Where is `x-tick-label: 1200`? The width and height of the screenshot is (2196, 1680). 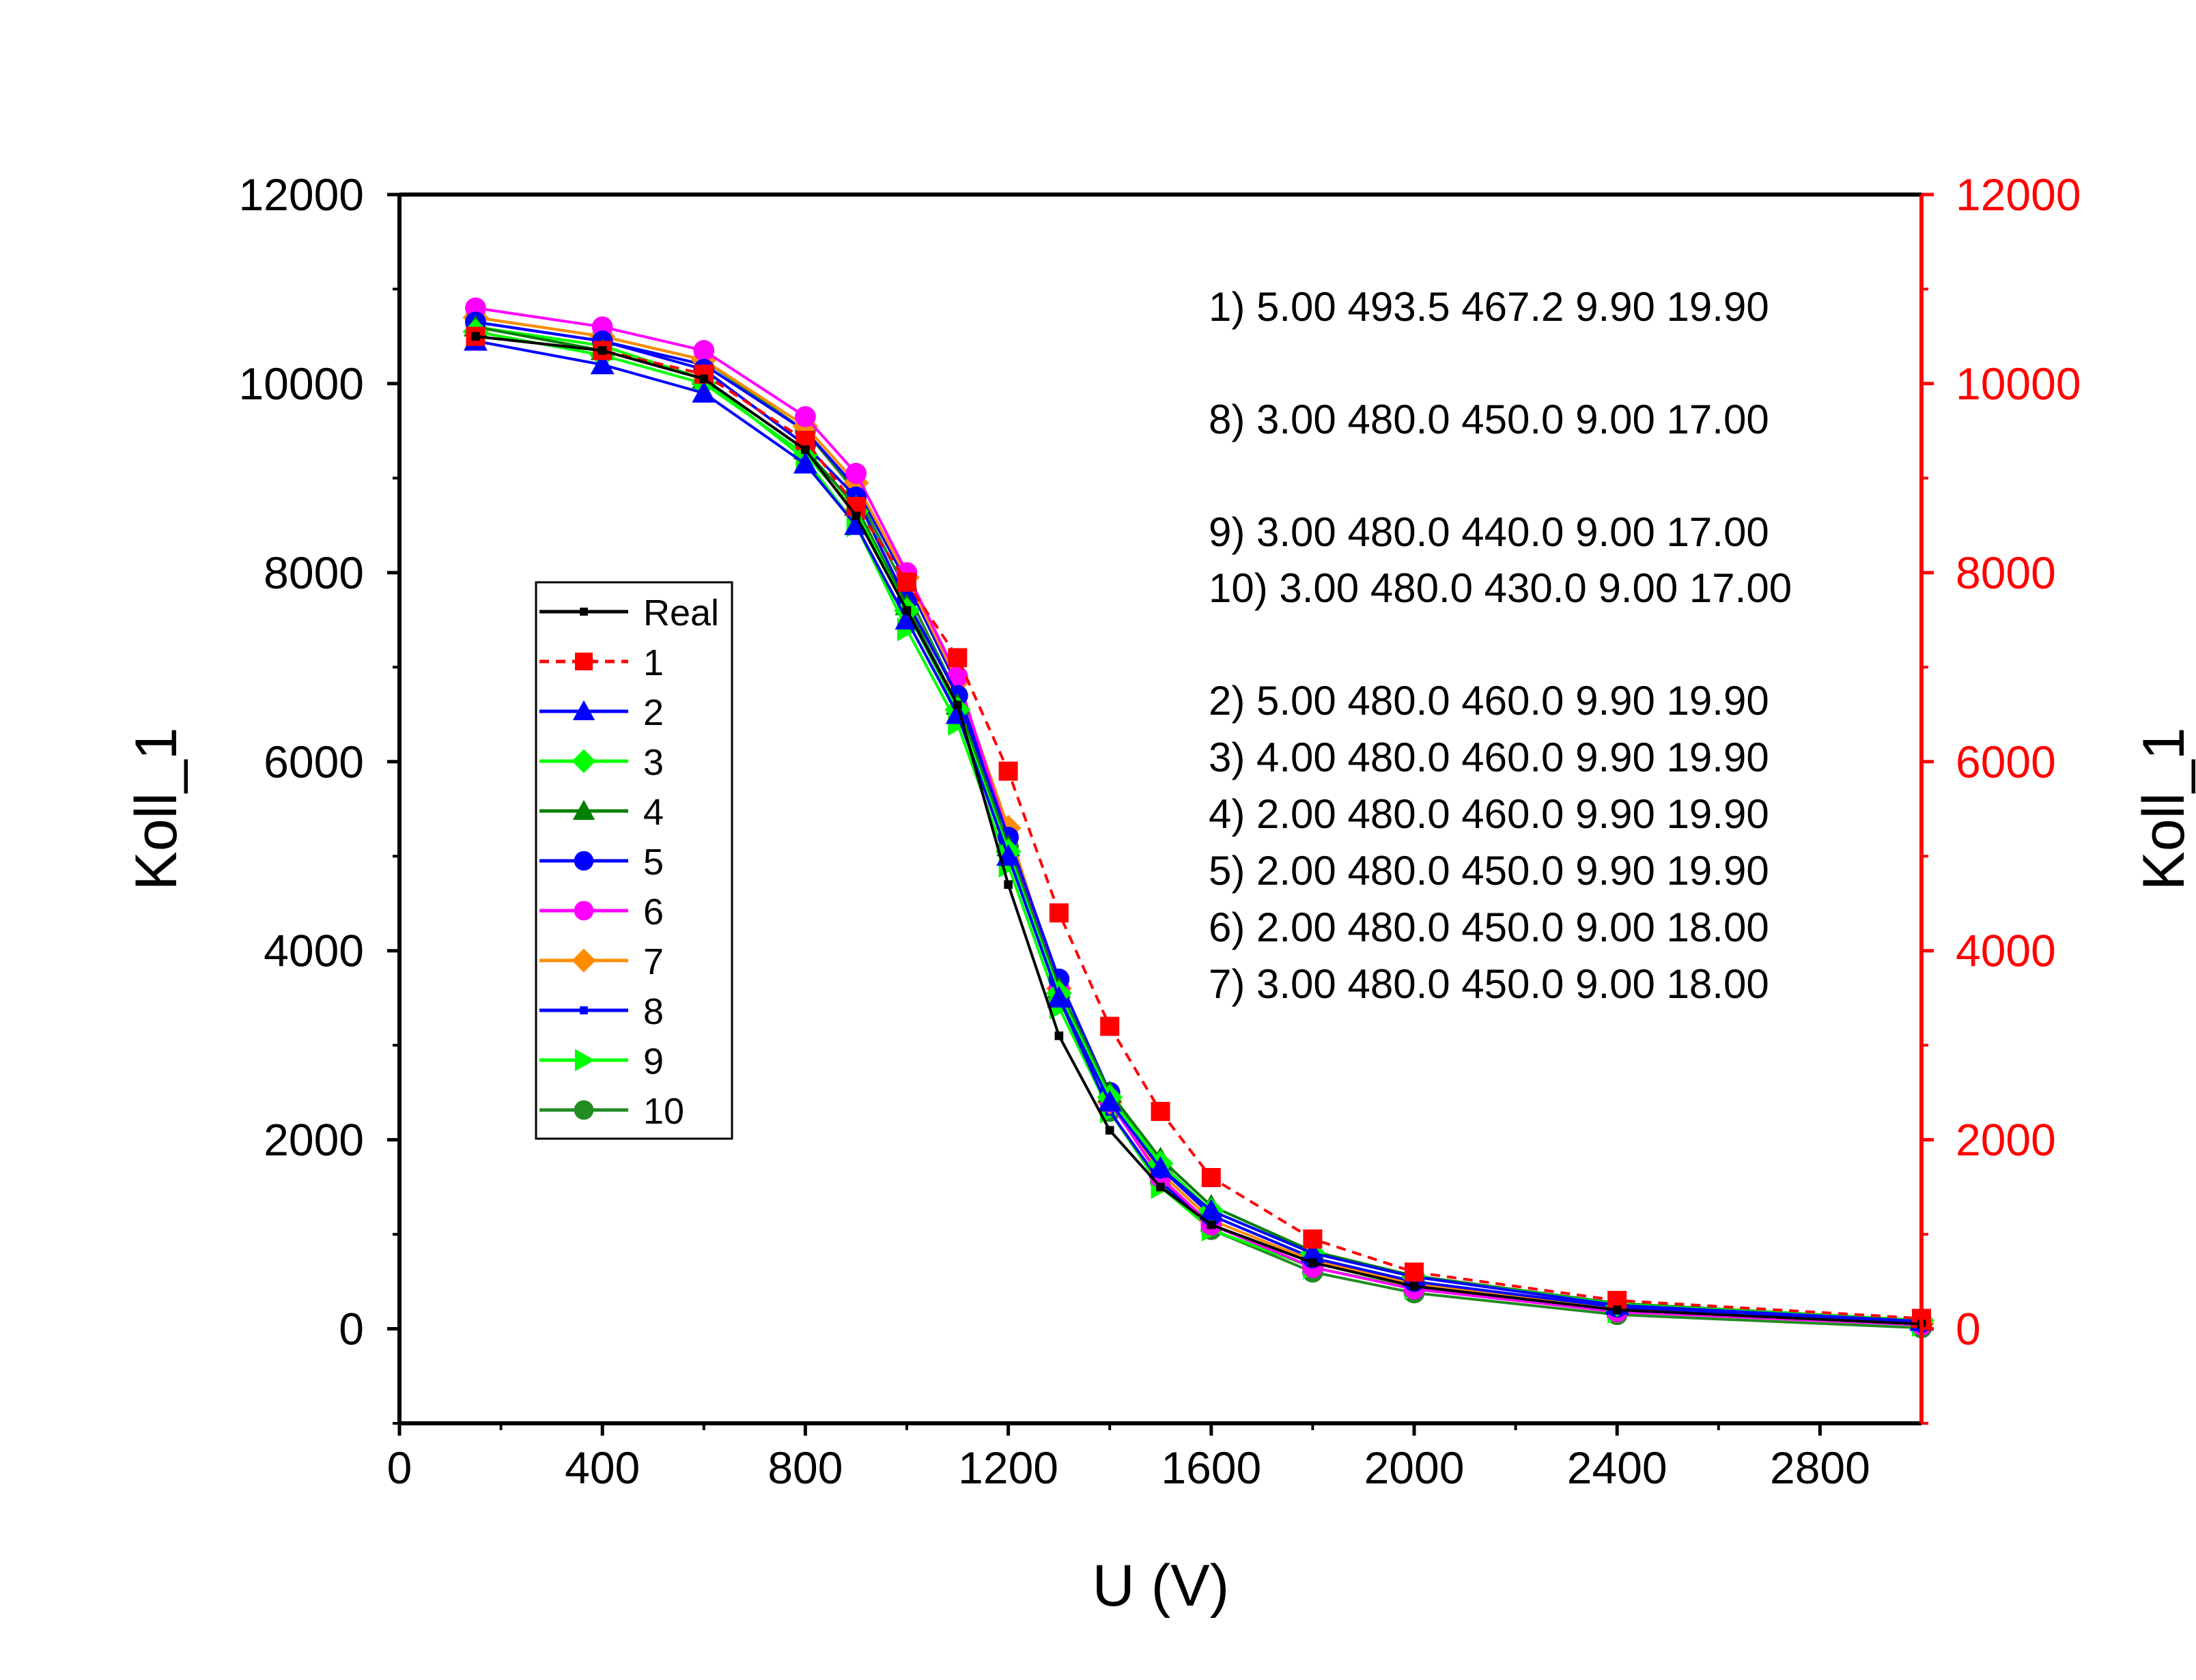
x-tick-label: 1200 is located at coordinates (1008, 1467).